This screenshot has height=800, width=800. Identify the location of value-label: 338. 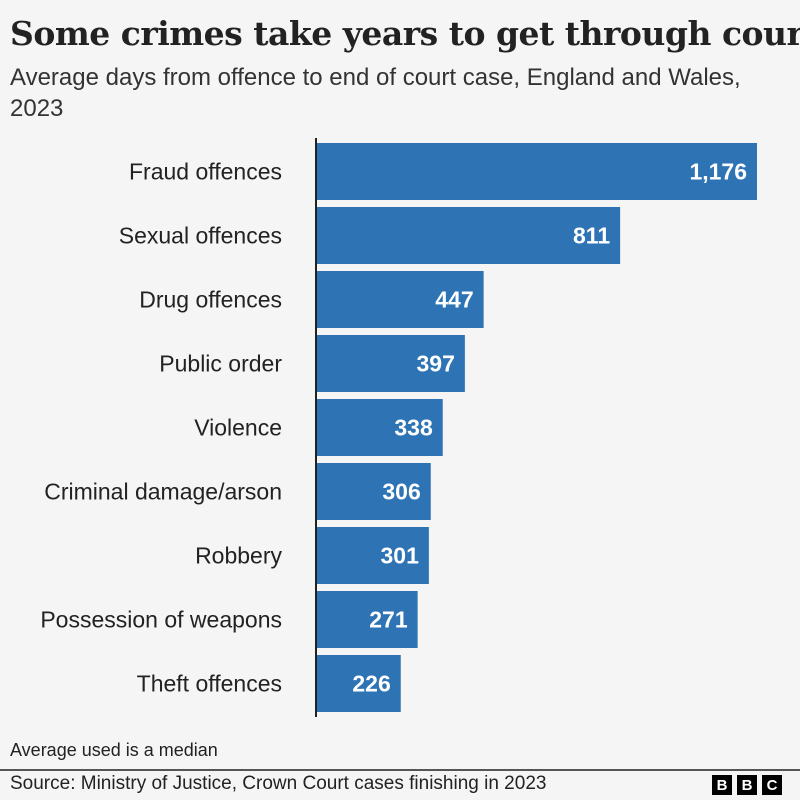
(413, 428).